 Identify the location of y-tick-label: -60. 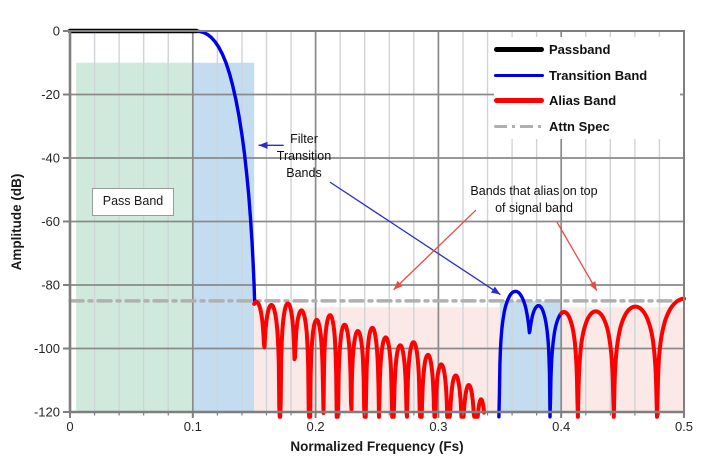
(50, 221).